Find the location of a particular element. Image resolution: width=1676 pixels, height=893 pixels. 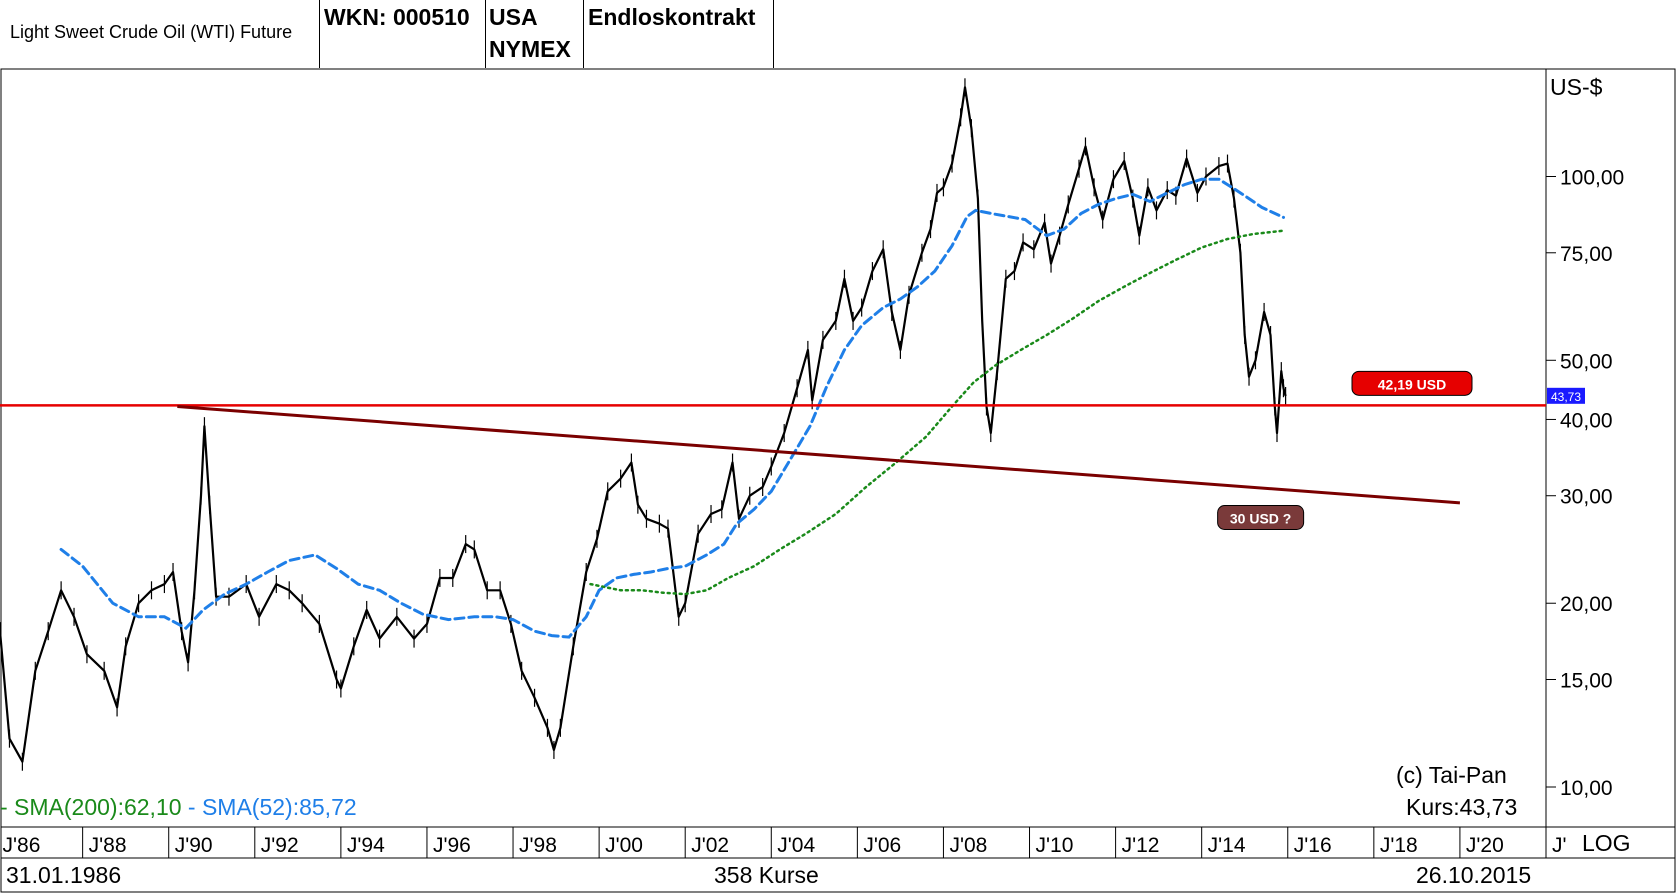

y-tick-label: 30,00 is located at coordinates (1586, 497).